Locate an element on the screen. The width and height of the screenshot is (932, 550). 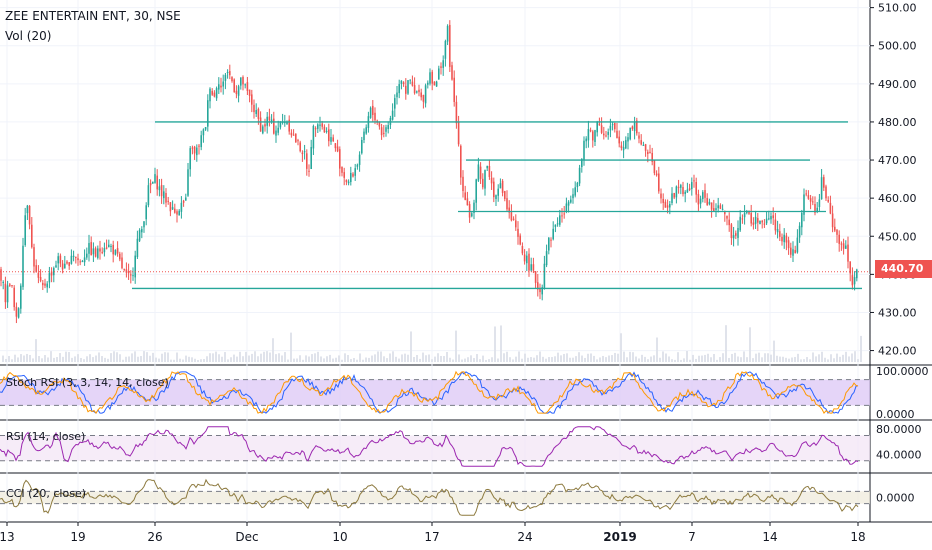
volume-label: Vol (20) is located at coordinates (28, 36).